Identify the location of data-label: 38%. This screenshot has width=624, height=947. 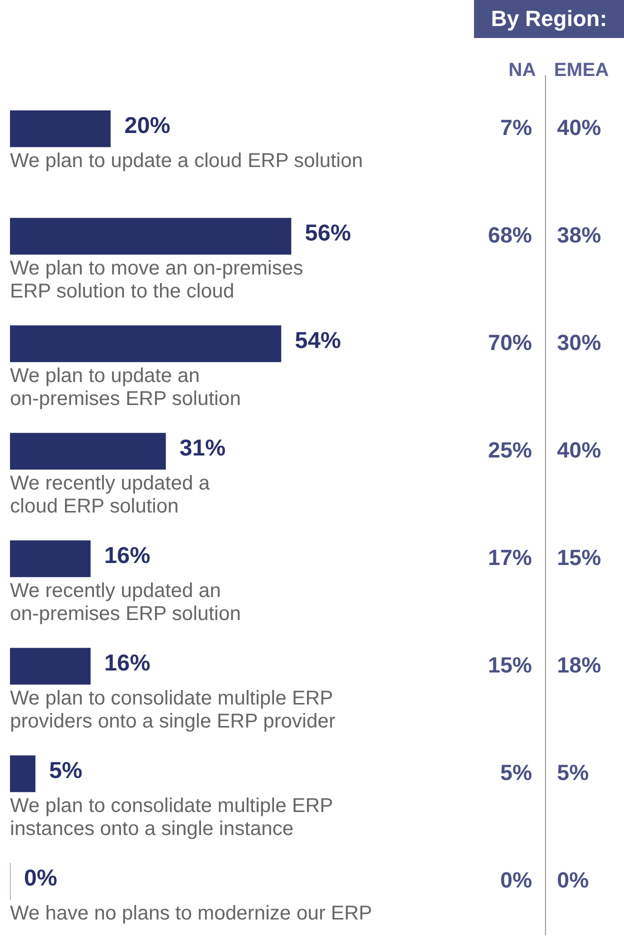
(579, 235).